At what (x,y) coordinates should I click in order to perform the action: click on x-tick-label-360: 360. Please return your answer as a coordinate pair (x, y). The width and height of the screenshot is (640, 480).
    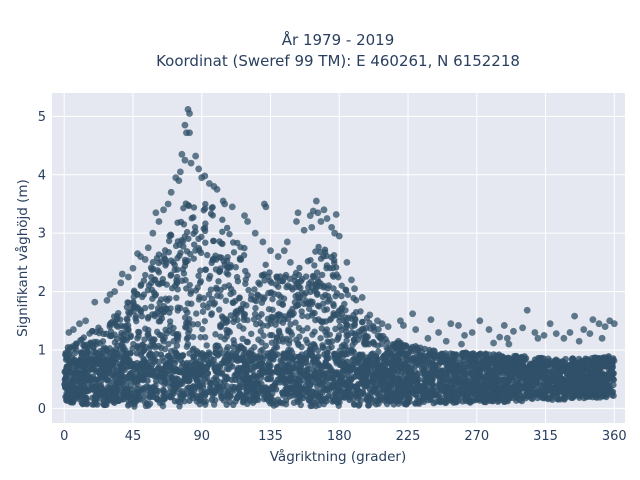
    Looking at the image, I should click on (614, 436).